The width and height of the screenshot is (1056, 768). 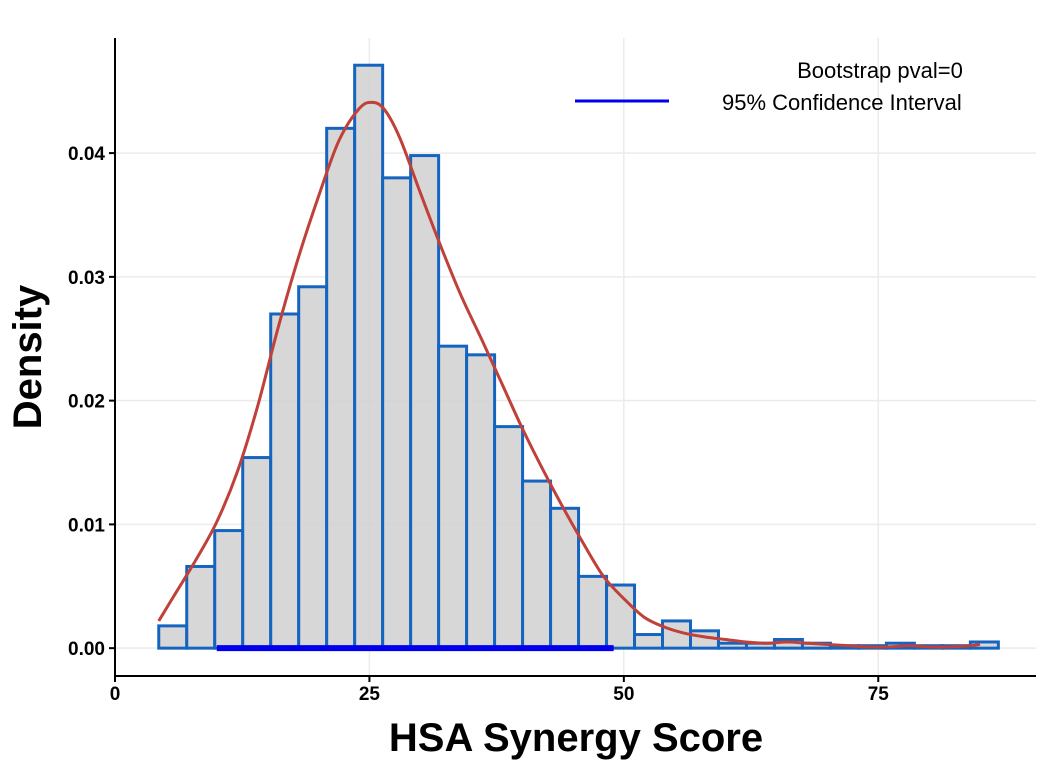 I want to click on x-tick-label: 50, so click(x=623, y=694).